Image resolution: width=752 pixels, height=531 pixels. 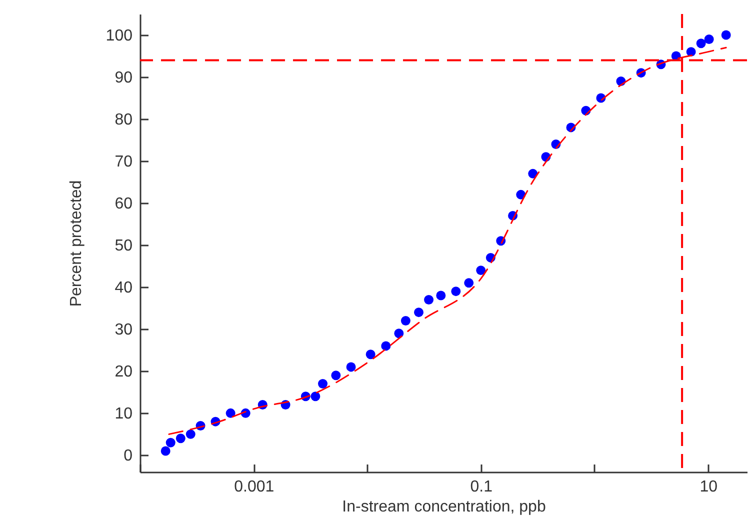 I want to click on y-tick-label: 10, so click(x=123, y=414).